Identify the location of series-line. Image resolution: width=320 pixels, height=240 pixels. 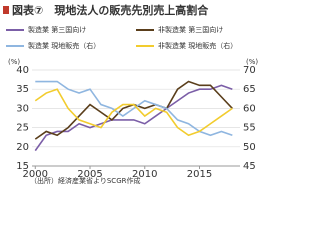
(133, 112).